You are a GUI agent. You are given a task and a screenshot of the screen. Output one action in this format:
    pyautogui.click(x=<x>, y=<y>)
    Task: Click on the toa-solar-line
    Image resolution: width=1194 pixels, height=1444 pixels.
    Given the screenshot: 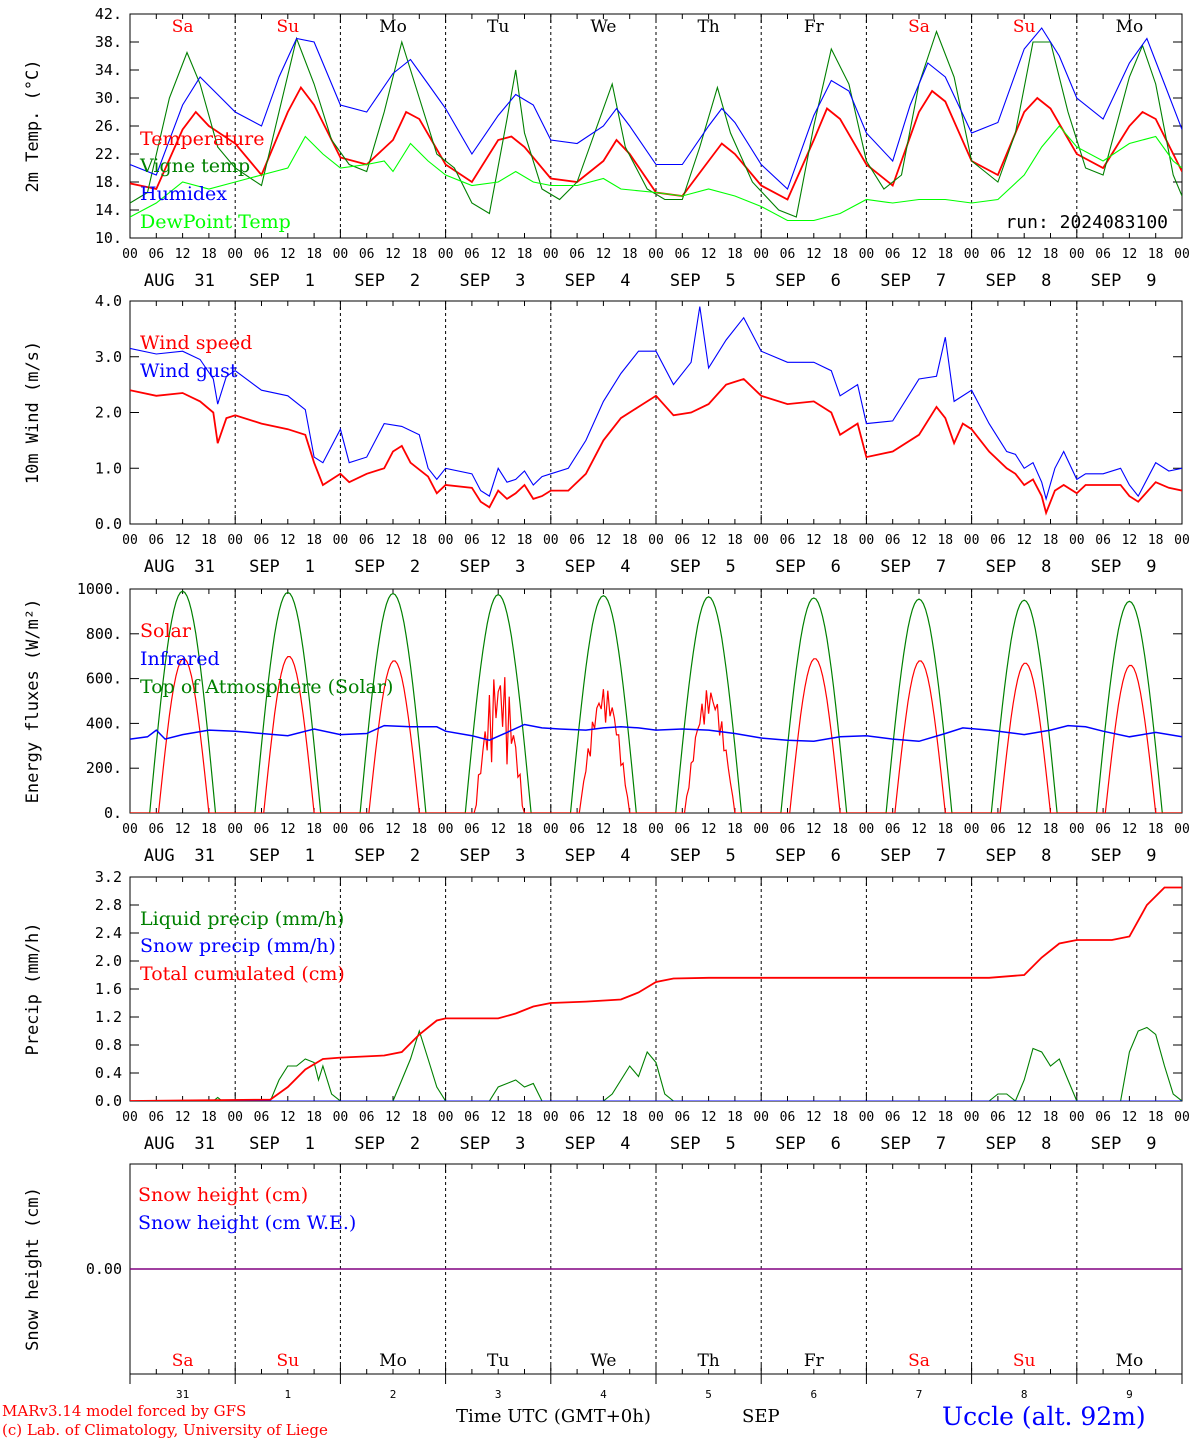 What is the action you would take?
    pyautogui.click(x=656, y=701)
    